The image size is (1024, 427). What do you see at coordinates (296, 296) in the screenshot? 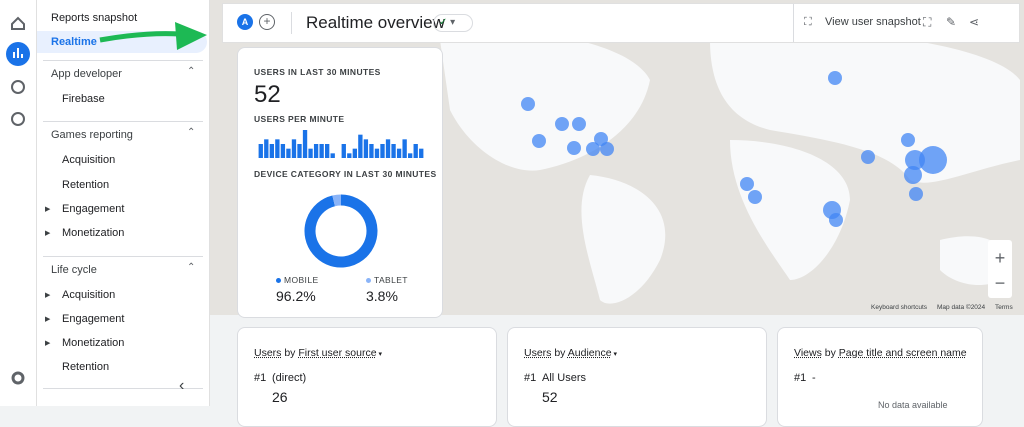
I see `legend-value: 96.2%` at bounding box center [296, 296].